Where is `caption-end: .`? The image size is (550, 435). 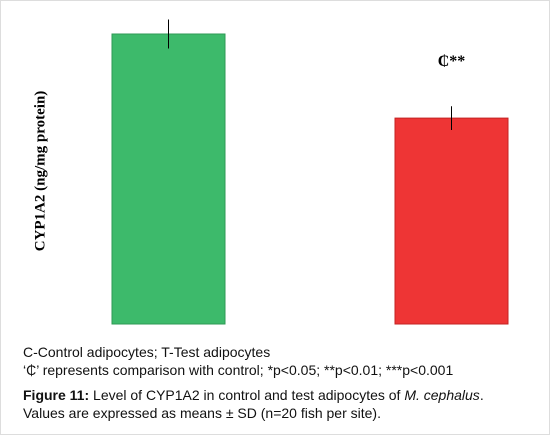
caption-end: . is located at coordinates (481, 395).